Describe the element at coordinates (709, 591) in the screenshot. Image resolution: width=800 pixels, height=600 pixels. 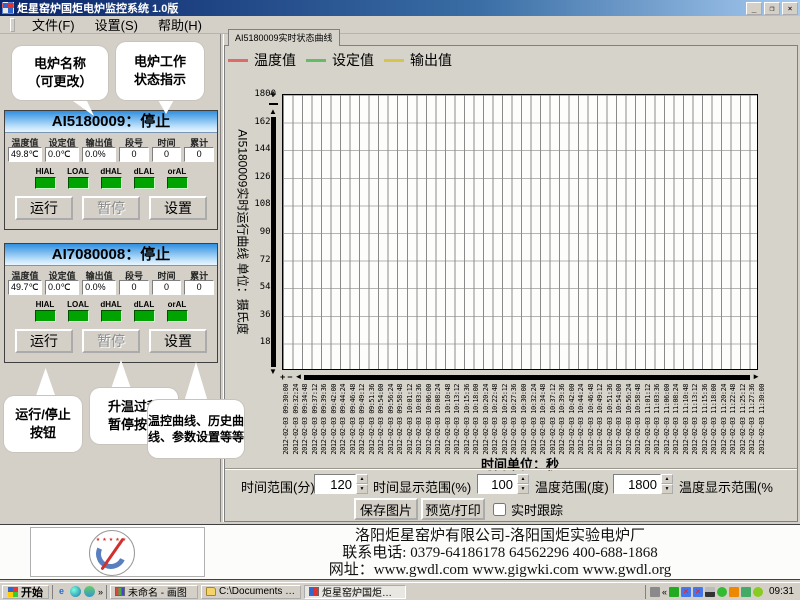
I see `signal-strength-icon` at that location.